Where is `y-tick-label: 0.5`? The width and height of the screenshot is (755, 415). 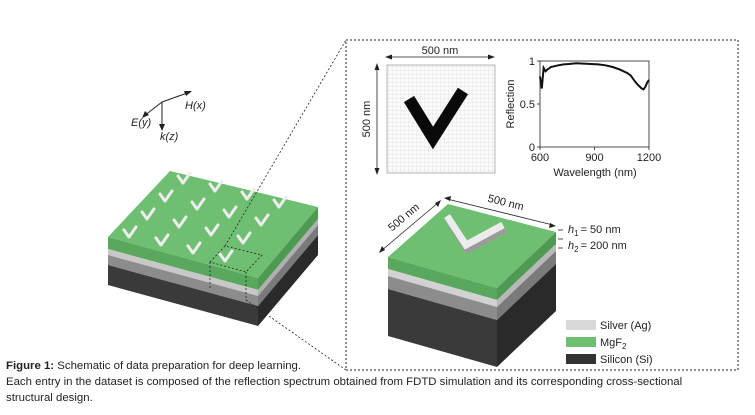 y-tick-label: 0.5 is located at coordinates (527, 105).